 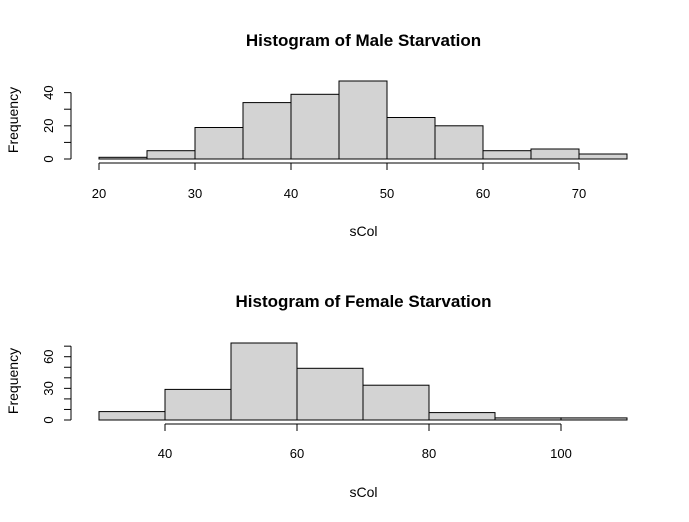 I want to click on y-tick-label: 20, so click(x=48, y=126).